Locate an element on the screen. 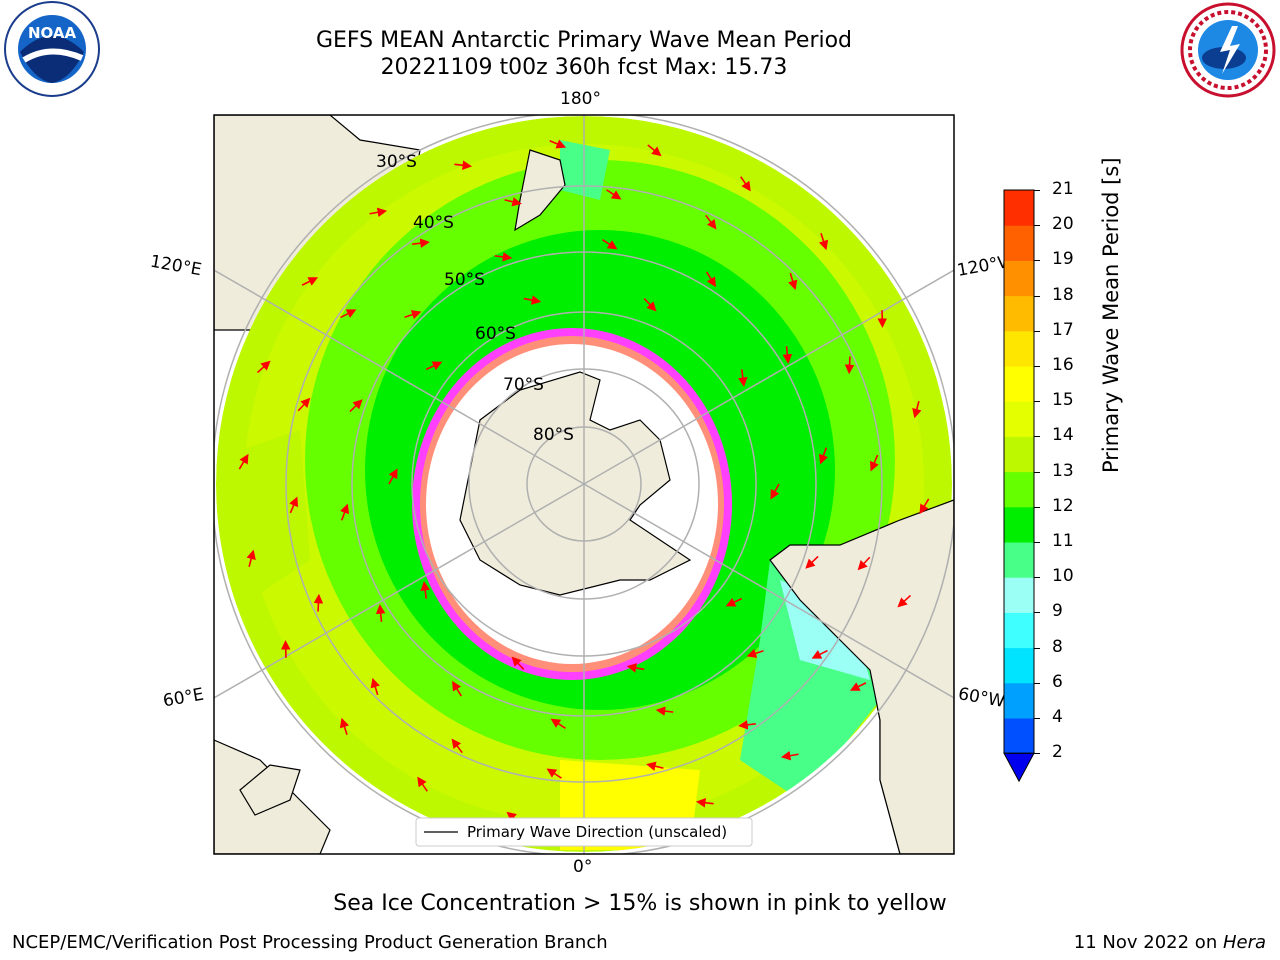  colorbar-tick-label: 20 is located at coordinates (1063, 224).